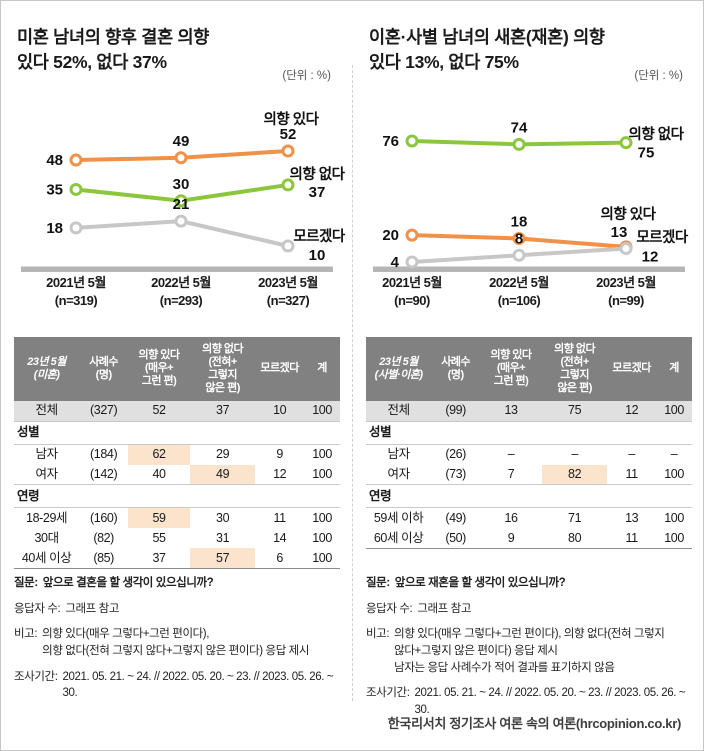 Image resolution: width=704 pixels, height=751 pixels. Describe the element at coordinates (104, 558) in the screenshot. I see `table-cell: (85)` at that location.